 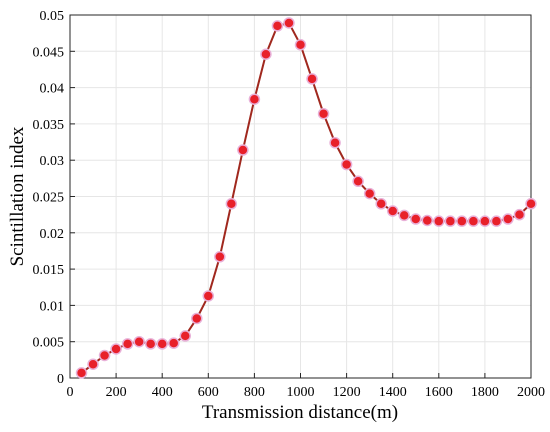 What do you see at coordinates (393, 392) in the screenshot?
I see `x-tick-label: 1400` at bounding box center [393, 392].